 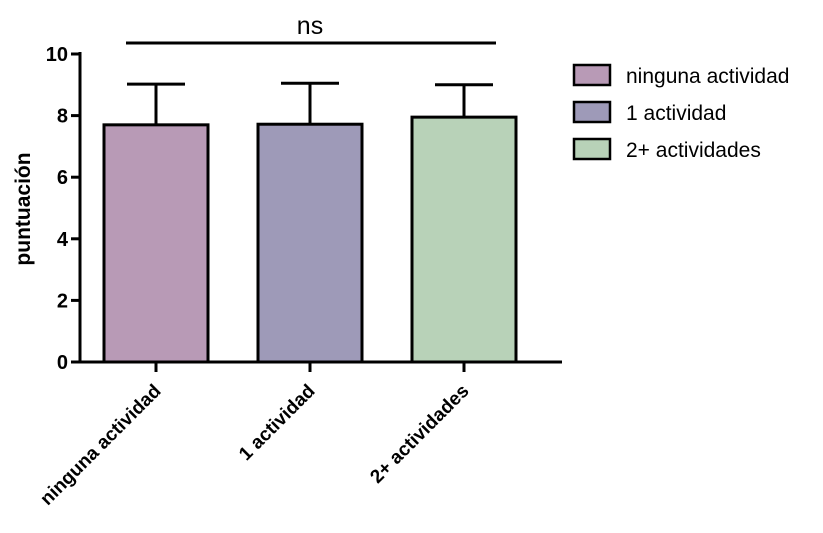 I want to click on y-axis-label: puntuación, so click(x=23, y=208).